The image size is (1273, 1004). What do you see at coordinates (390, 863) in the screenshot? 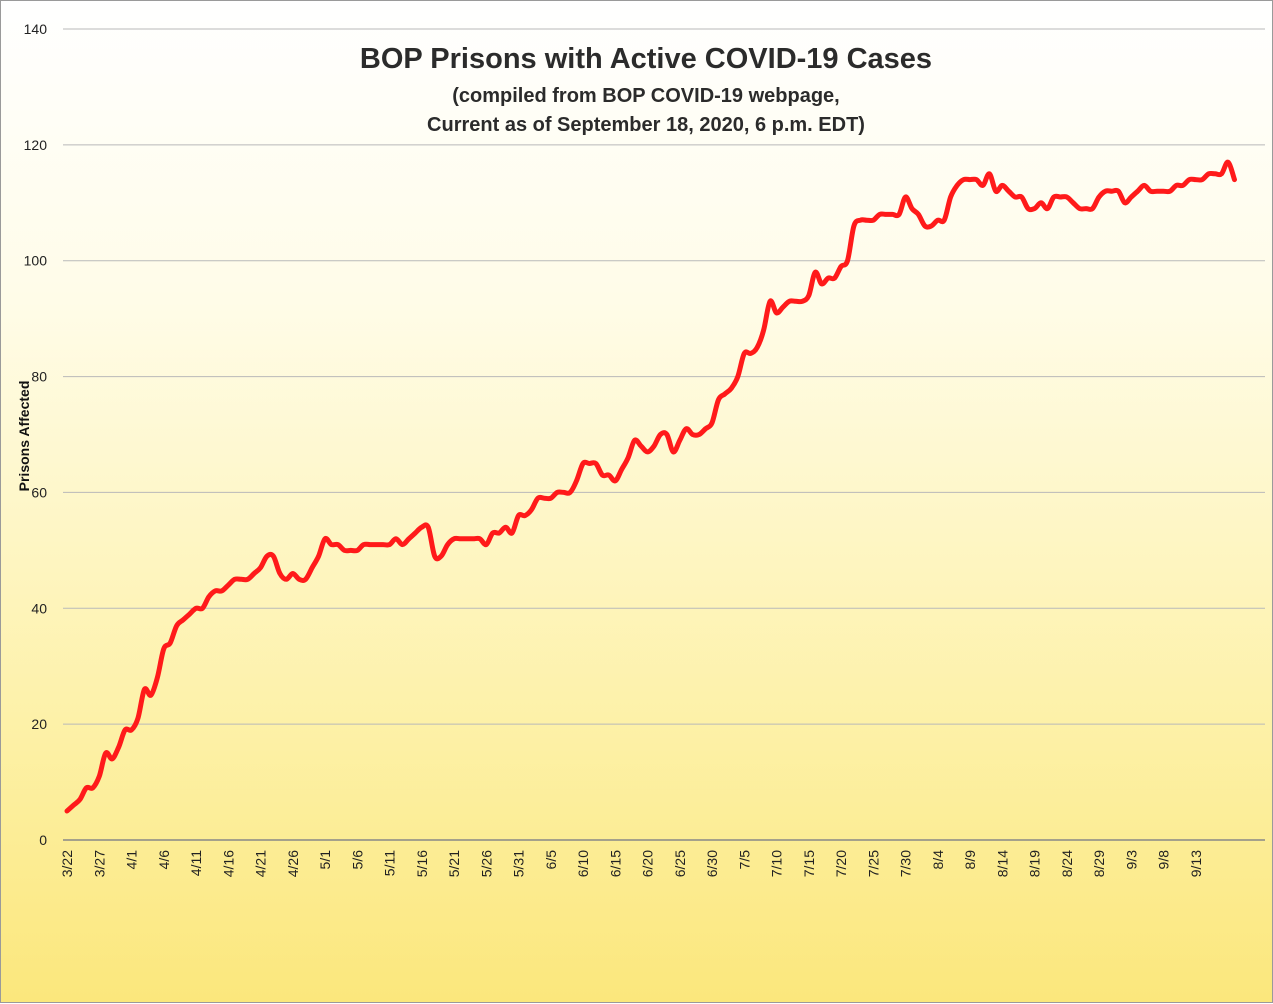
I see `x-tick-label: 5/11` at bounding box center [390, 863].